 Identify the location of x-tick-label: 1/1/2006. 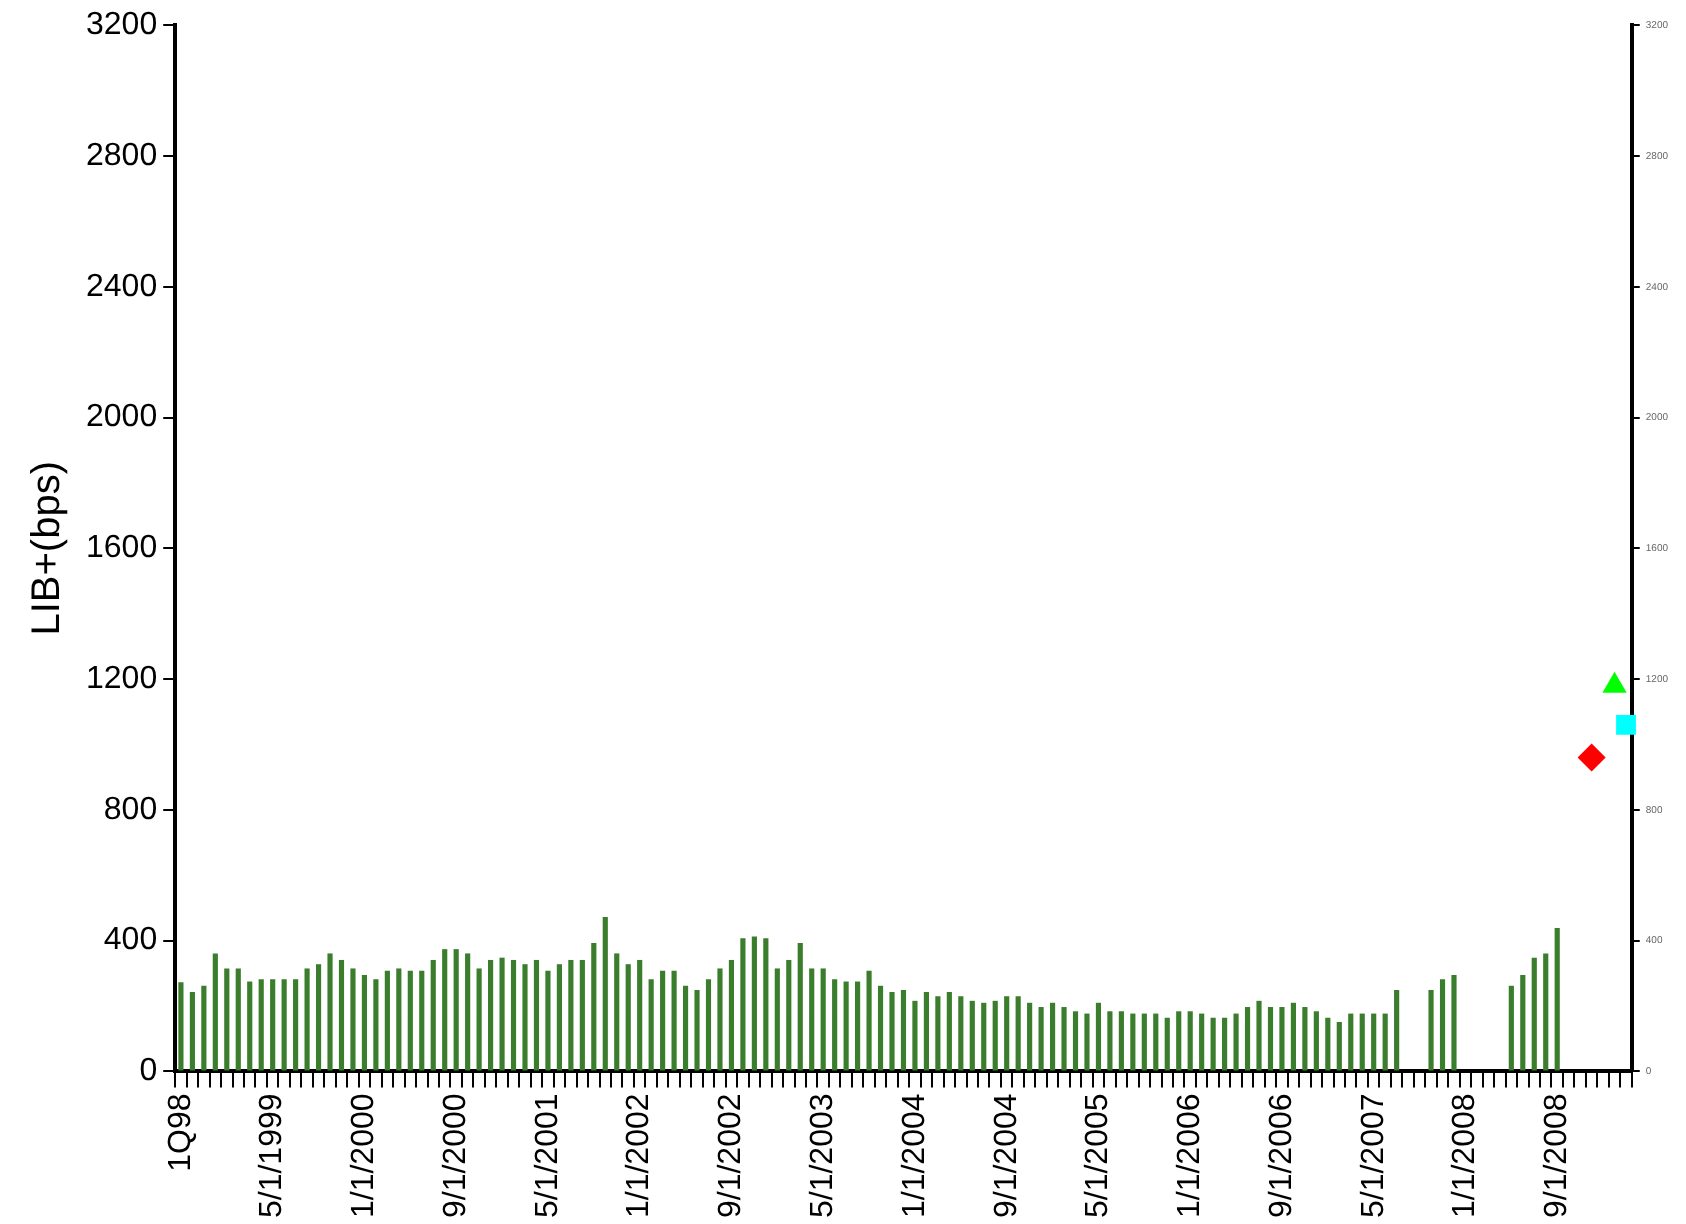
(1190, 1155).